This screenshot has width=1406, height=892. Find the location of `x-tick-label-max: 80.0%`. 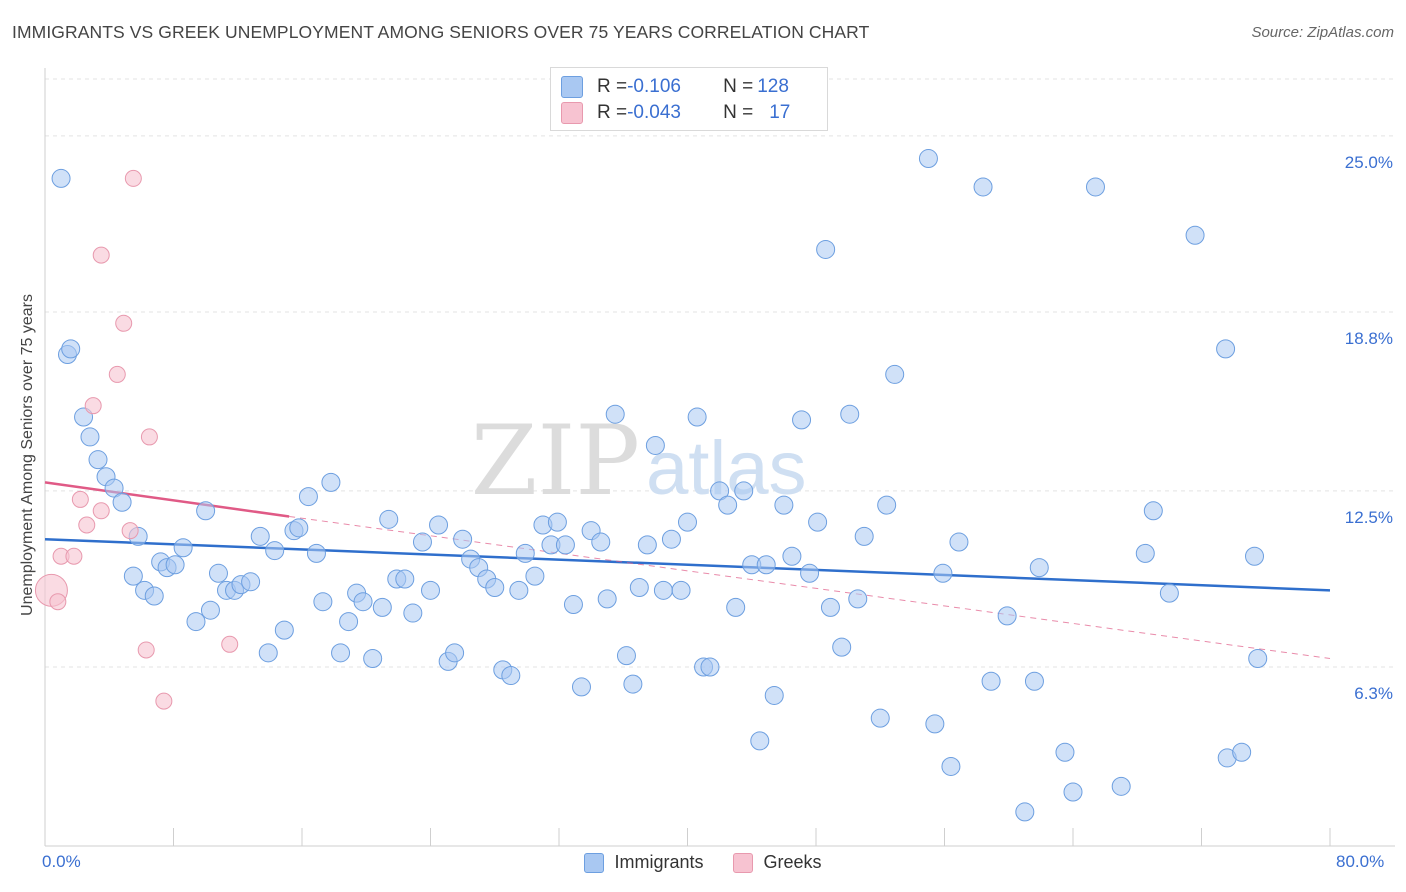

x-tick-label-max: 80.0% is located at coordinates (1360, 861).